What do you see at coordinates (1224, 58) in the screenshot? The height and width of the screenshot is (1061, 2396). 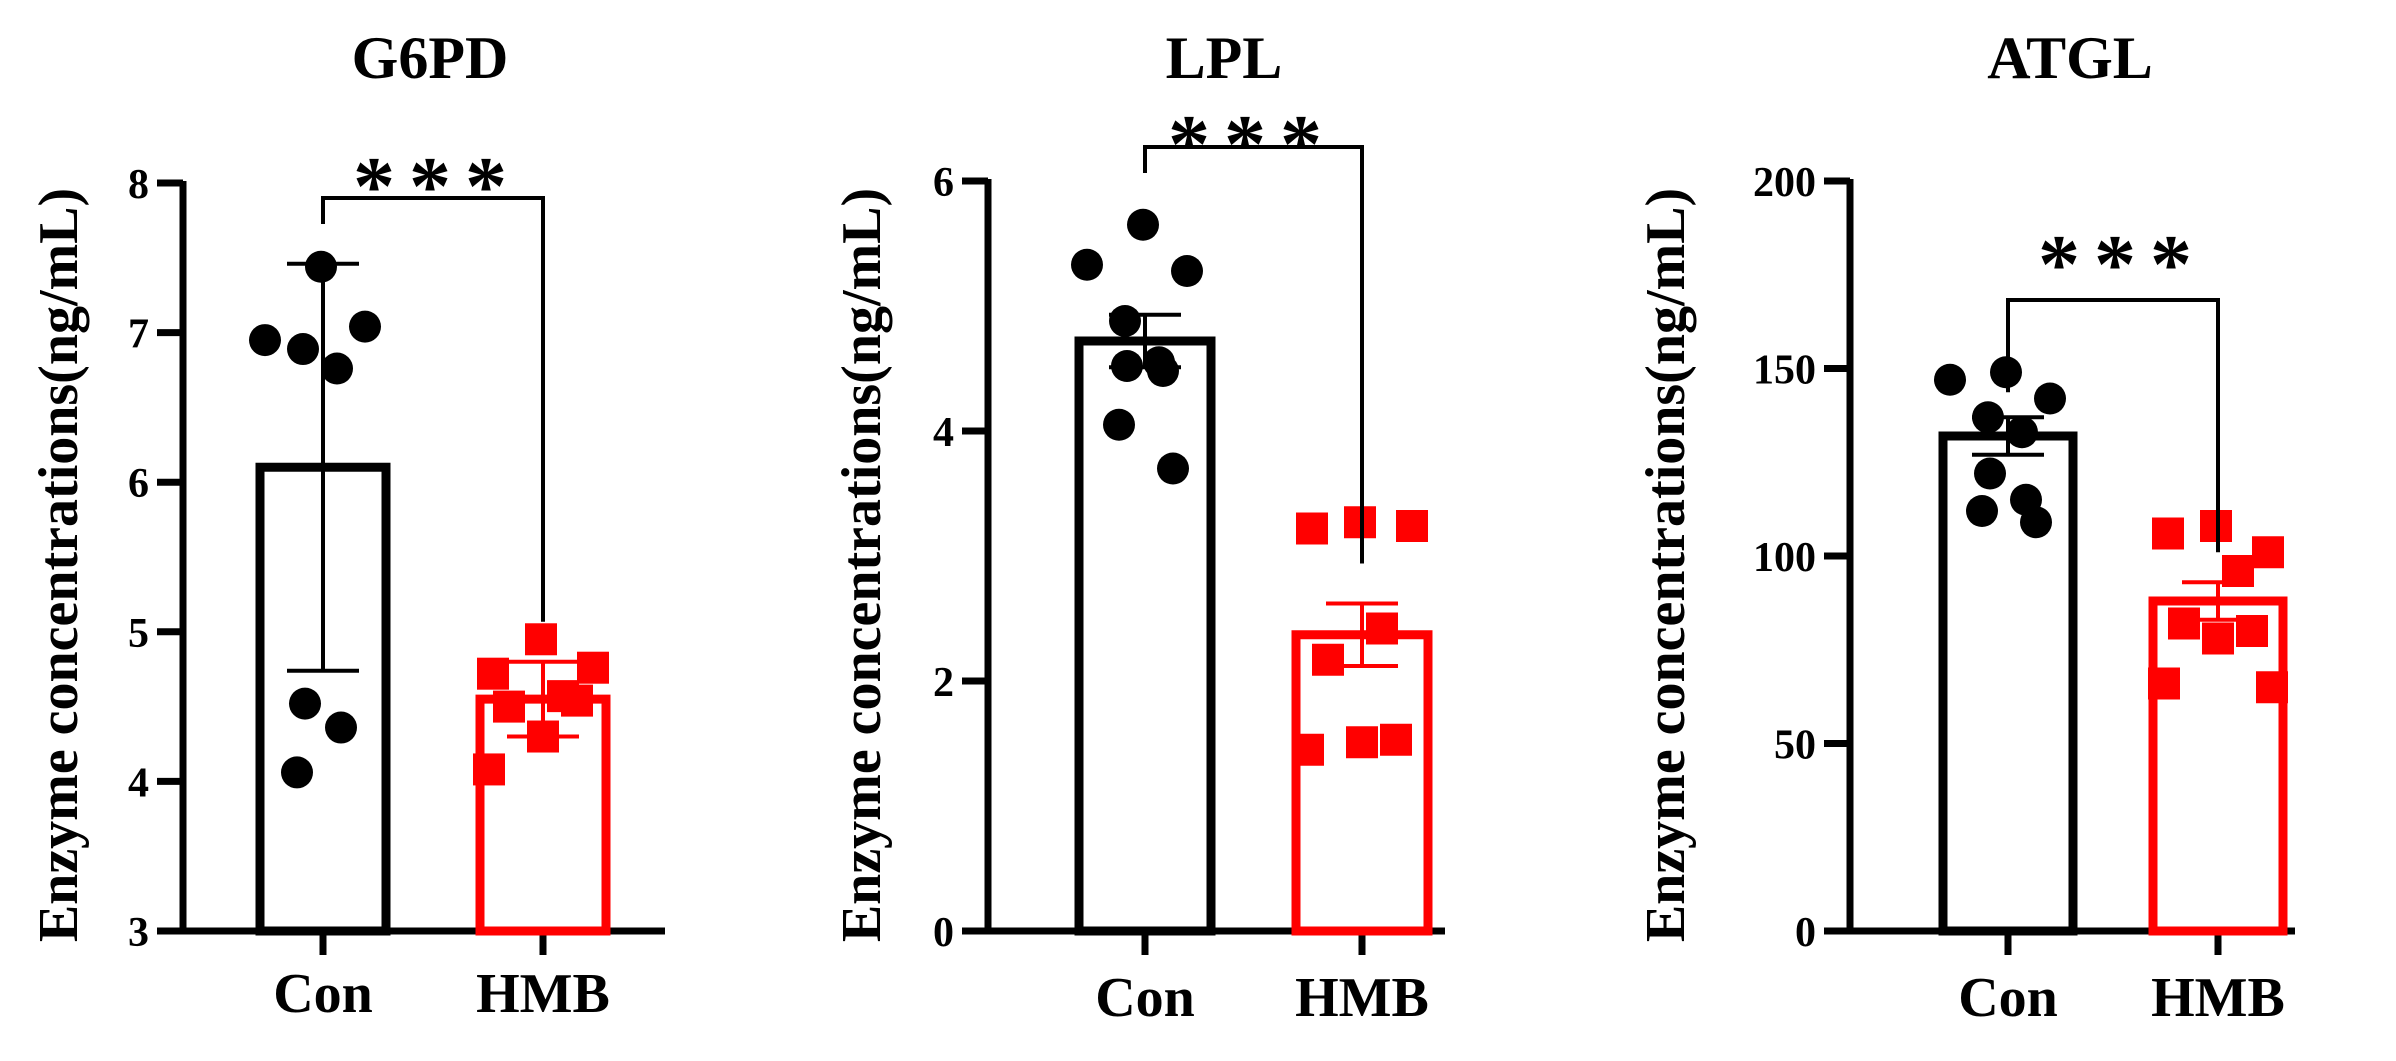 I see `chart-title: LPL` at bounding box center [1224, 58].